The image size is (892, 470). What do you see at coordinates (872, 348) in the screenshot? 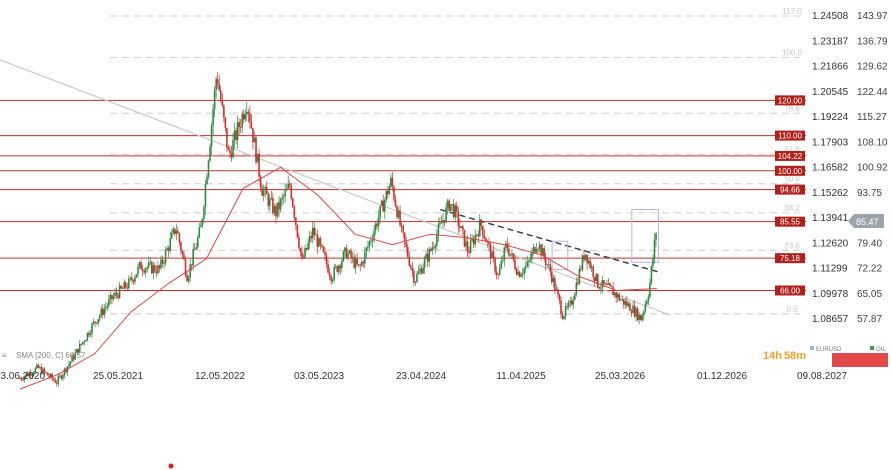
I see `oil-legend-swatch` at bounding box center [872, 348].